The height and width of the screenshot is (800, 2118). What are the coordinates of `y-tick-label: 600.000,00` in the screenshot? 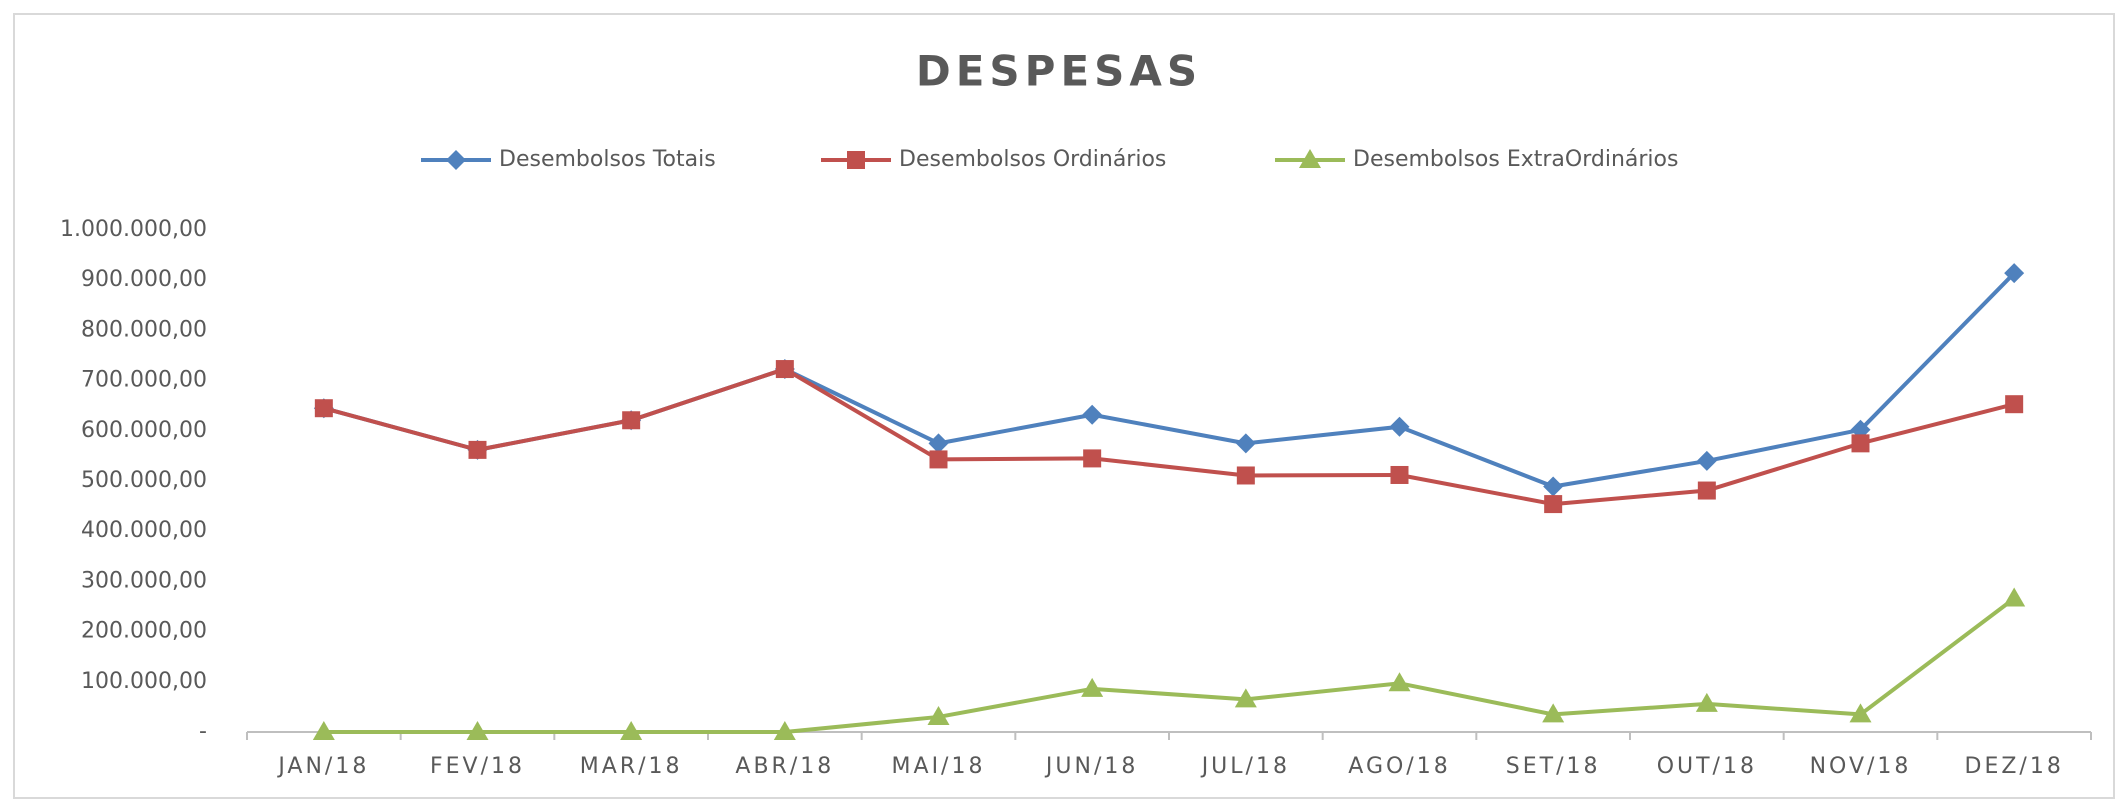 It's located at (144, 430).